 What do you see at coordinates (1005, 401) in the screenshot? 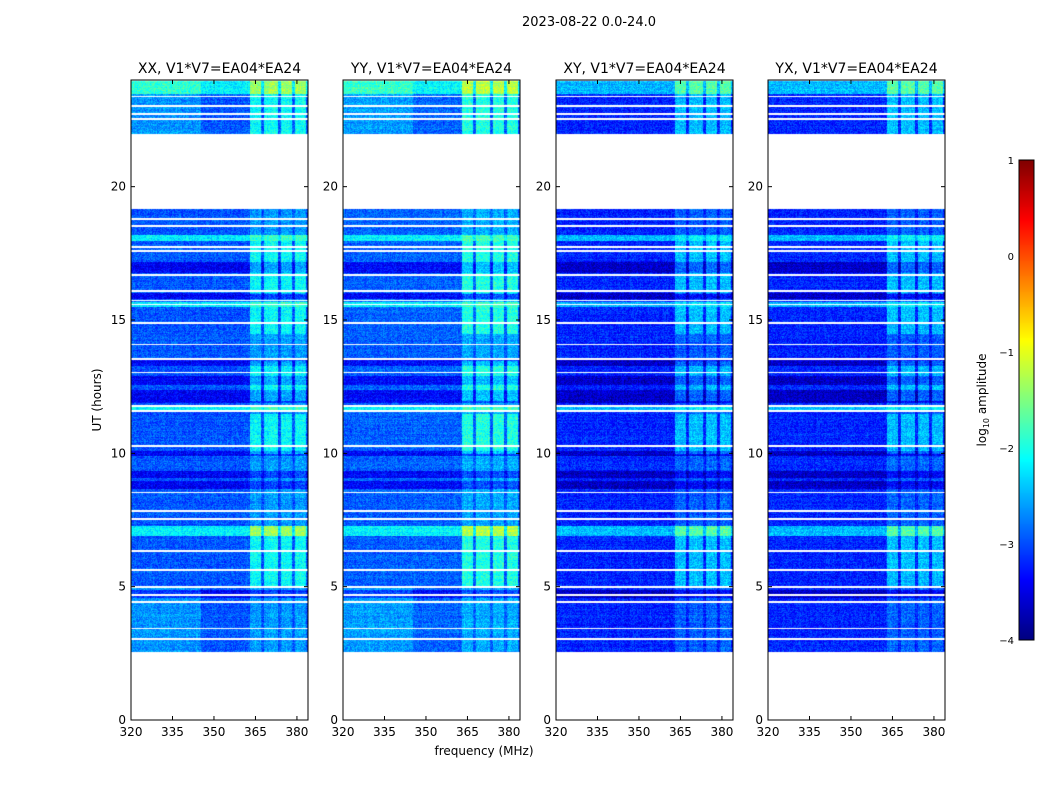
I see `colorbar: 1 0 −1 −2 −3 −4 log10 amplitude` at bounding box center [1005, 401].